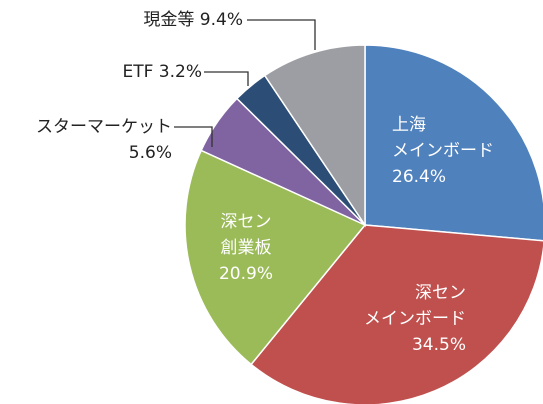 This screenshot has height=404, width=543. What do you see at coordinates (162, 72) in the screenshot?
I see `slice-label: ETF 3.2%` at bounding box center [162, 72].